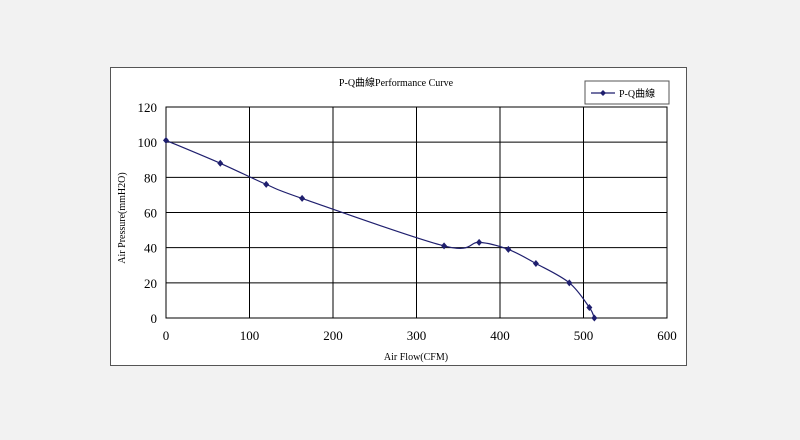 Image resolution: width=800 pixels, height=440 pixels. I want to click on chart-title: P-Q曲線Performance Curve, so click(396, 82).